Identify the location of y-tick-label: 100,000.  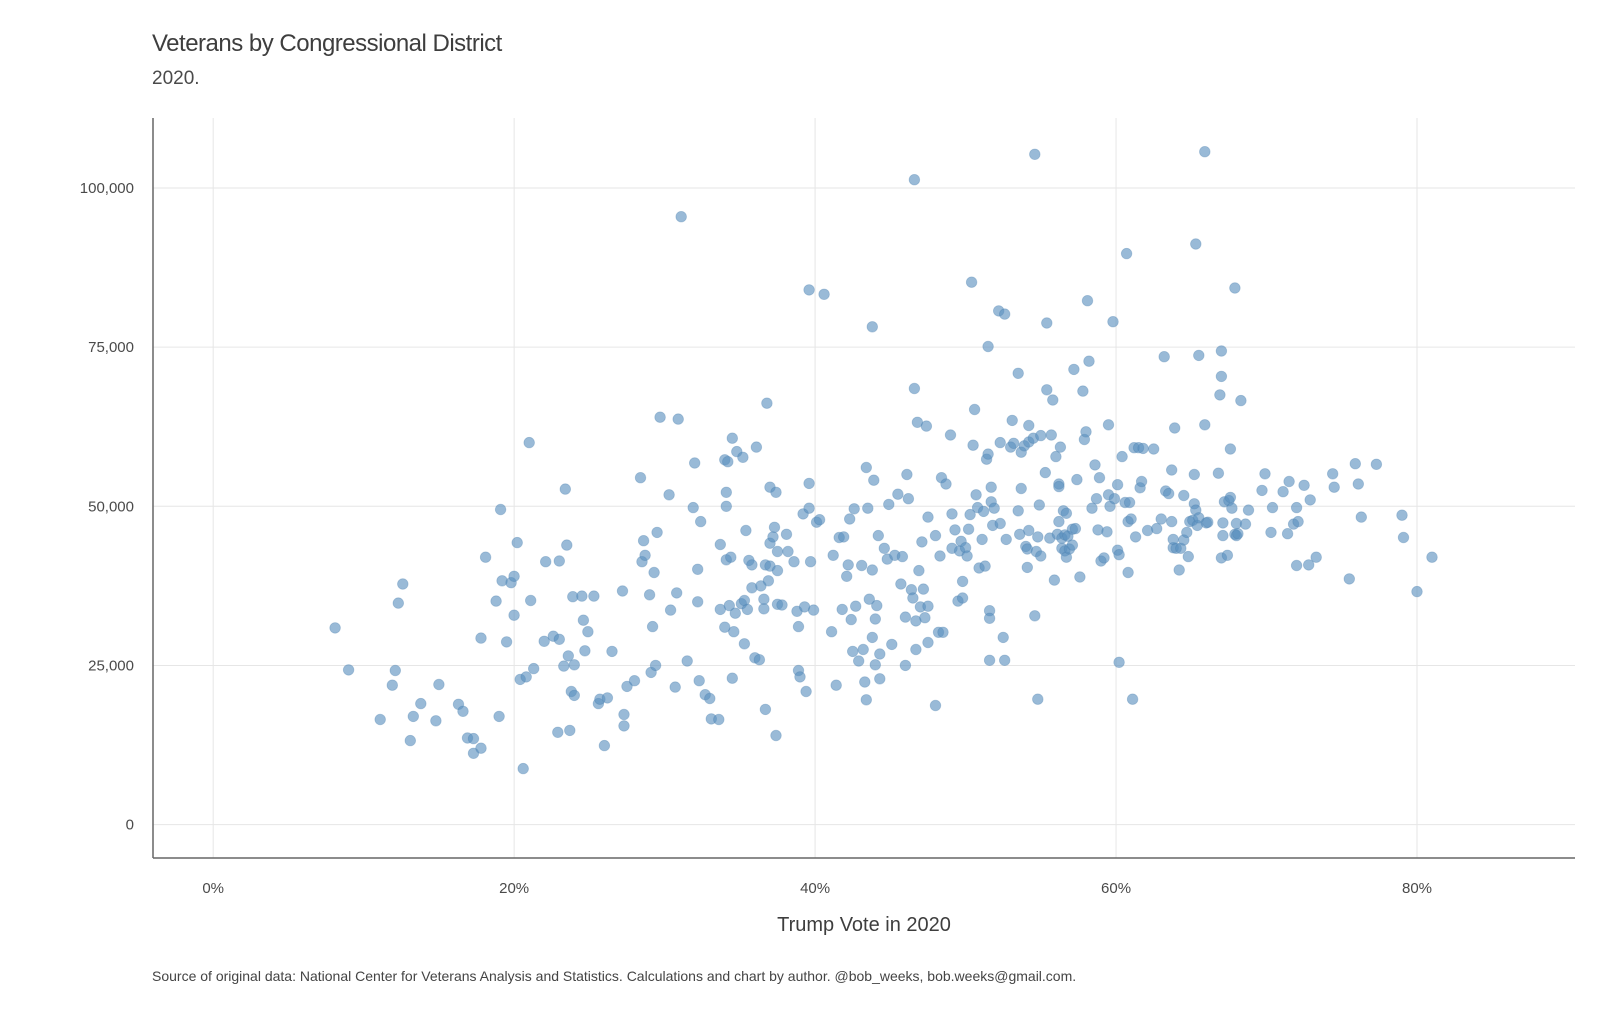
(107, 188).